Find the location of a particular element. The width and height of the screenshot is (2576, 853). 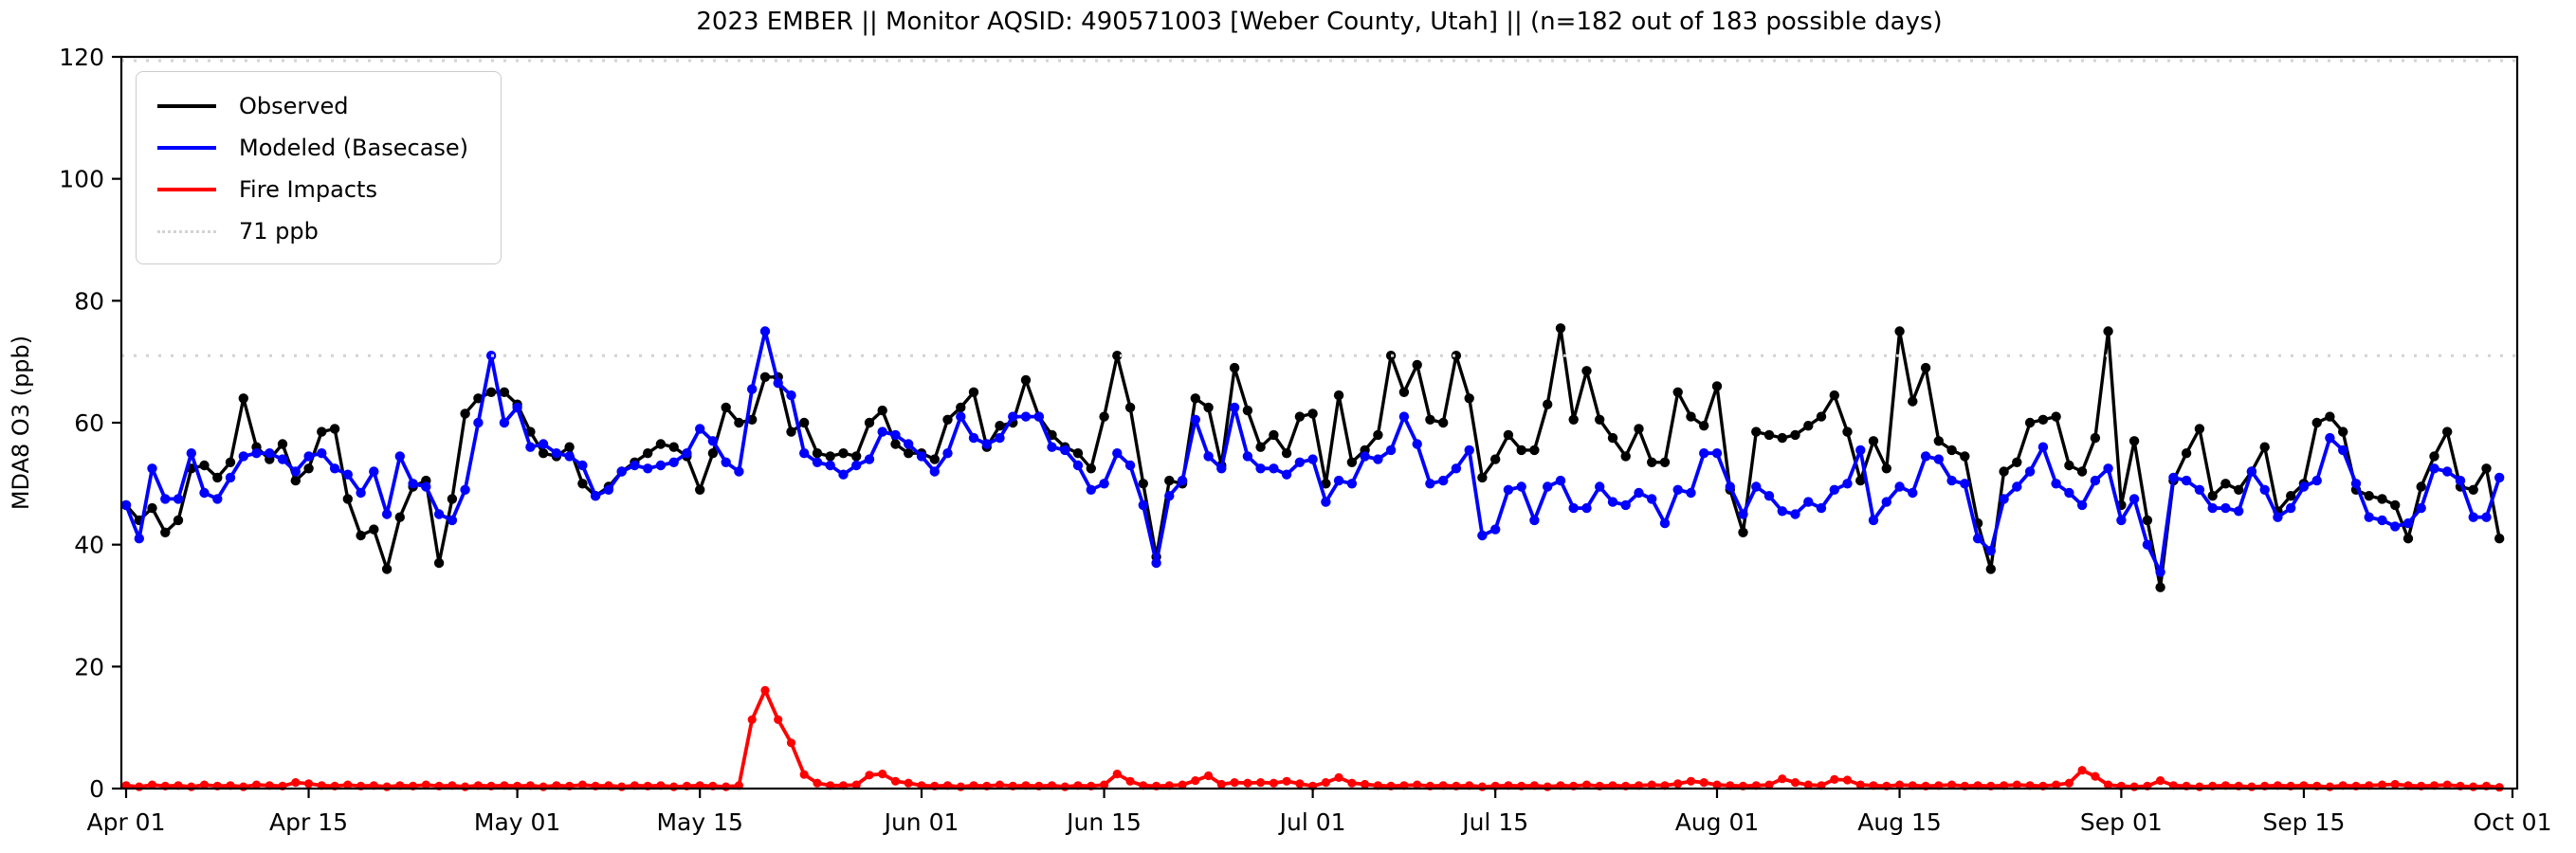

observed-line-sample is located at coordinates (186, 106).